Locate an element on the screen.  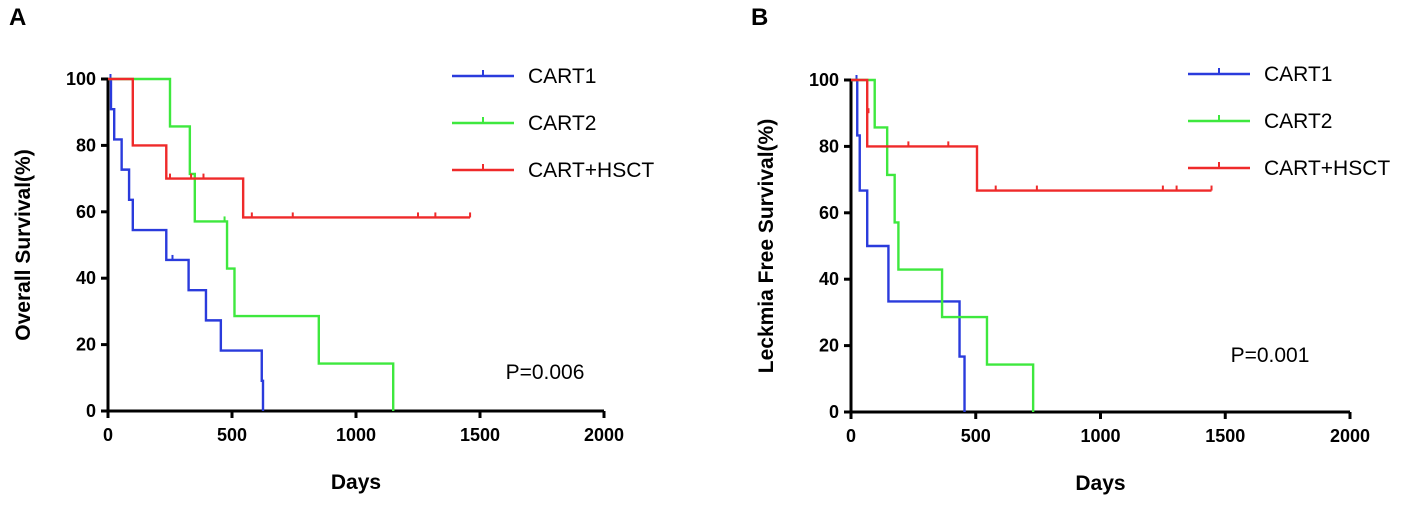
p-value-annotation: P=0.001 is located at coordinates (1270, 355).